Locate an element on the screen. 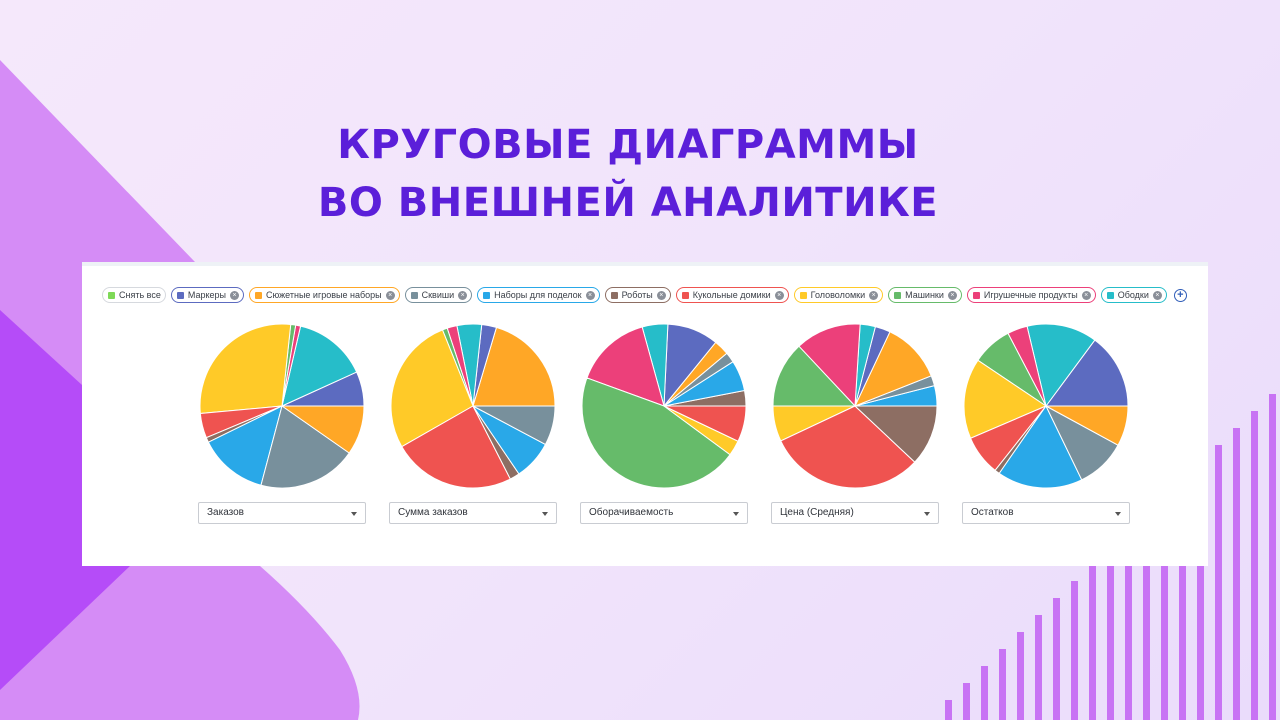  pie-chart: Оборачиваемость is located at coordinates (665, 424).